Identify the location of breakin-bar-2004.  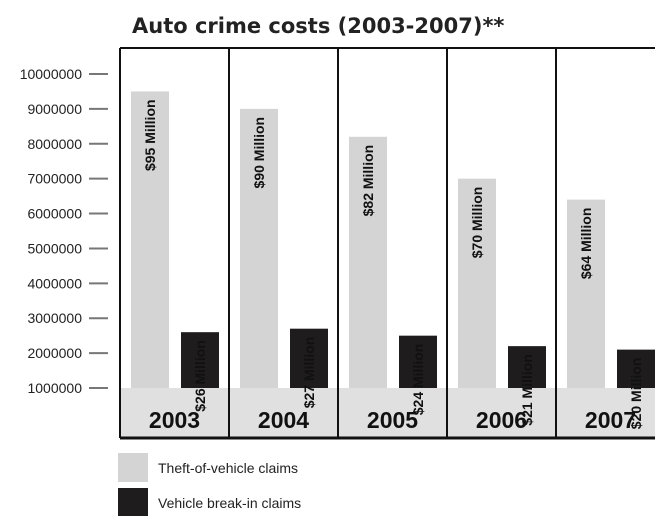
(309, 358).